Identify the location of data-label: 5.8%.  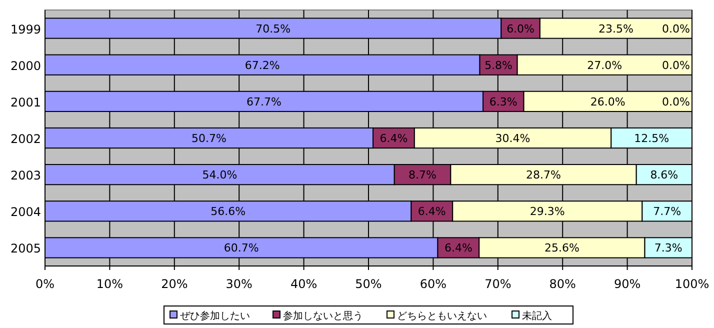
(498, 65).